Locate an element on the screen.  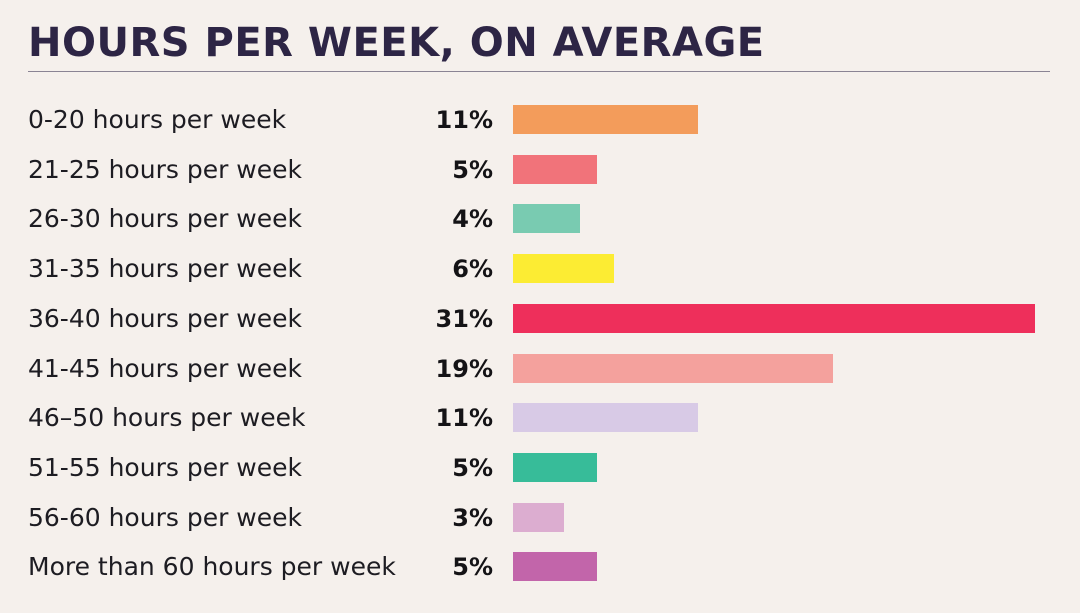
bar-row: 26-30 hours per week 4% is located at coordinates (540, 219).